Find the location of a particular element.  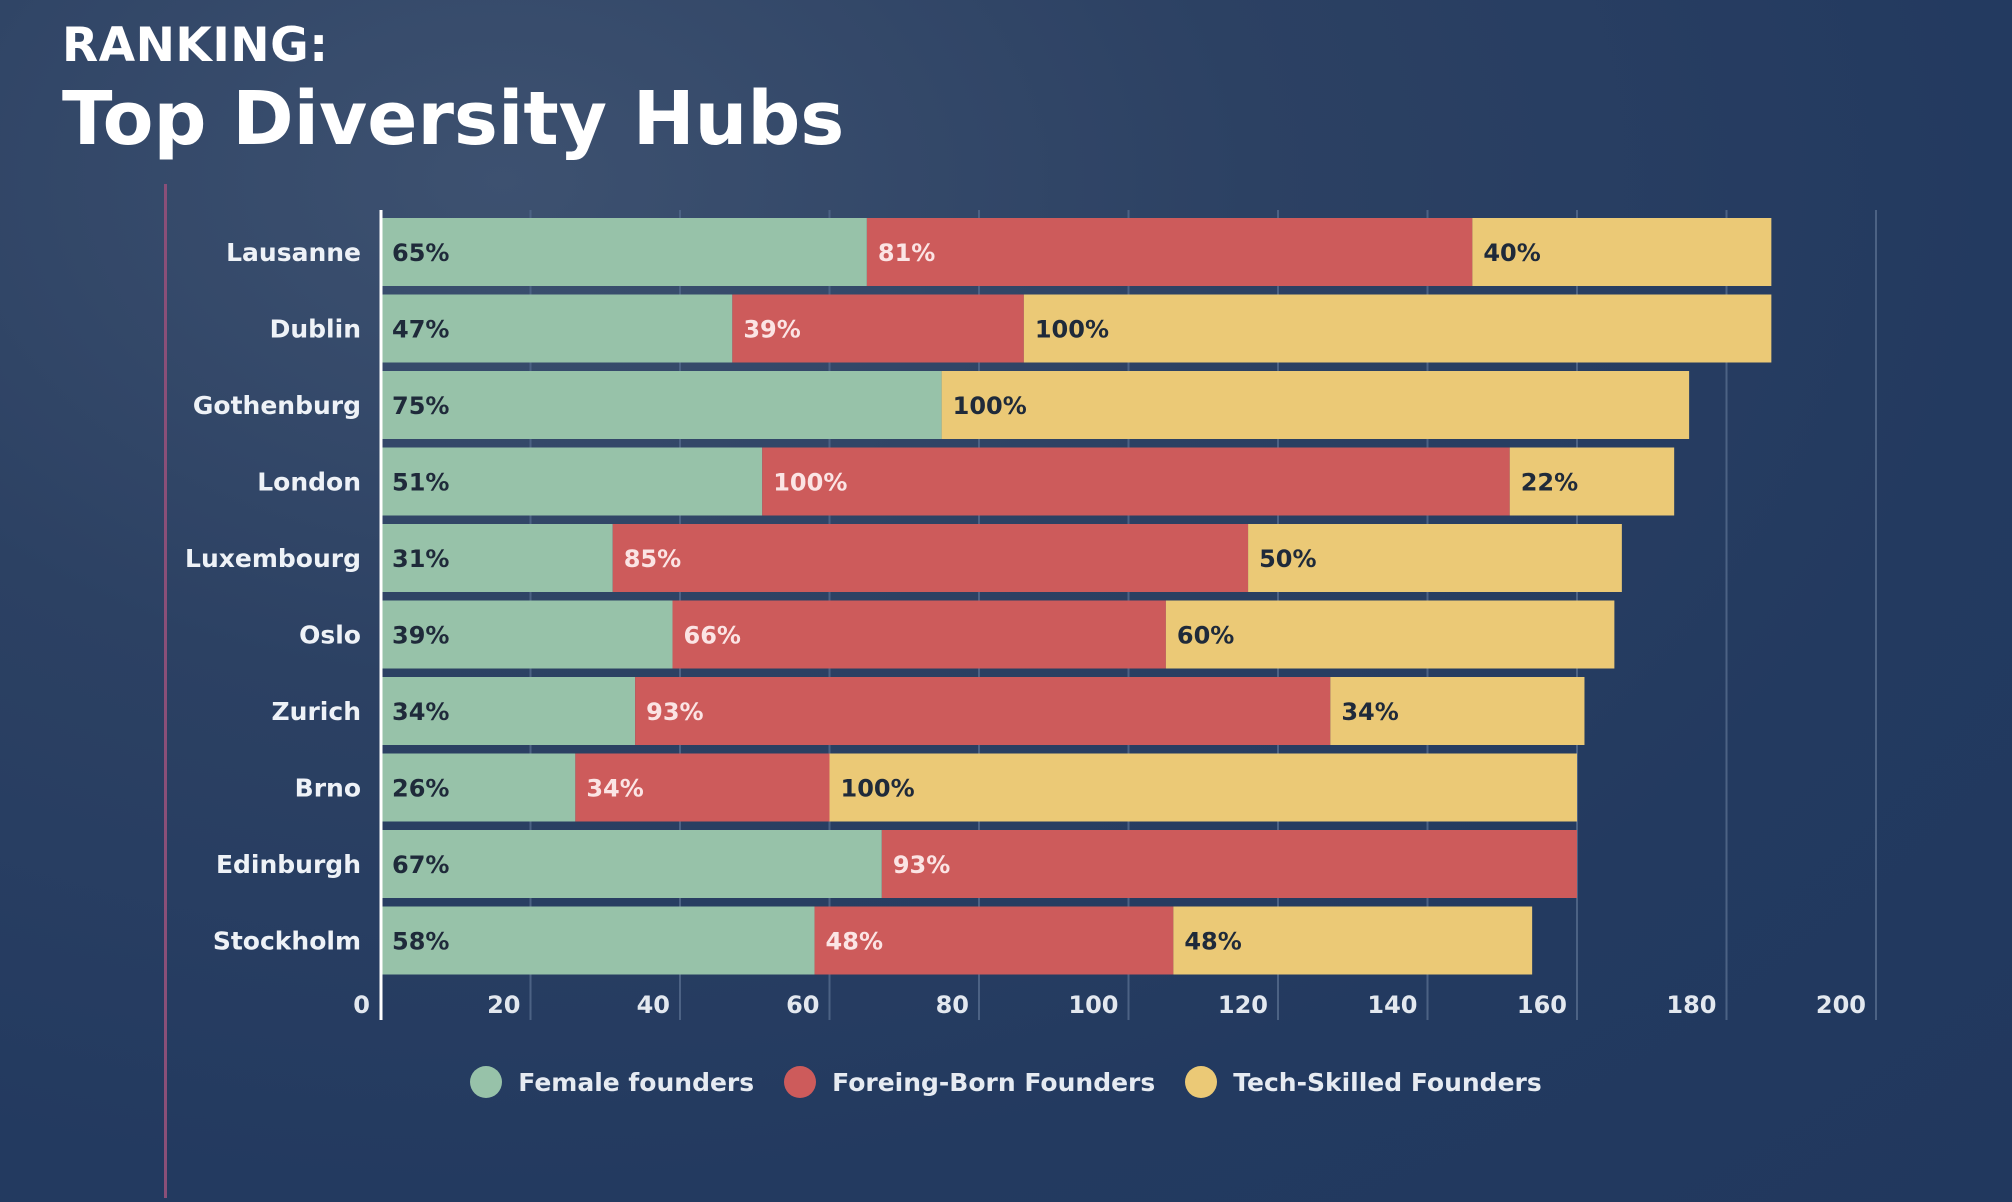

data-label-tech-skilled: 60% is located at coordinates (1205, 636).